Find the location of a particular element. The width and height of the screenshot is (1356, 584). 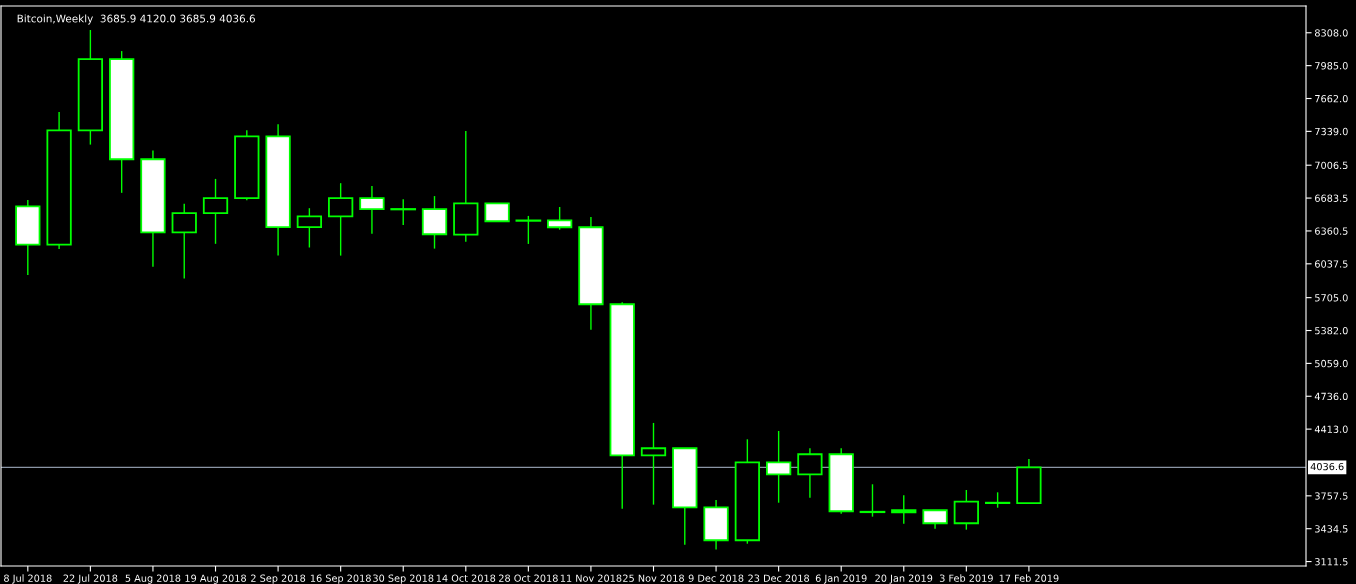

y-tick-label: 3434.5 is located at coordinates (1331, 529).